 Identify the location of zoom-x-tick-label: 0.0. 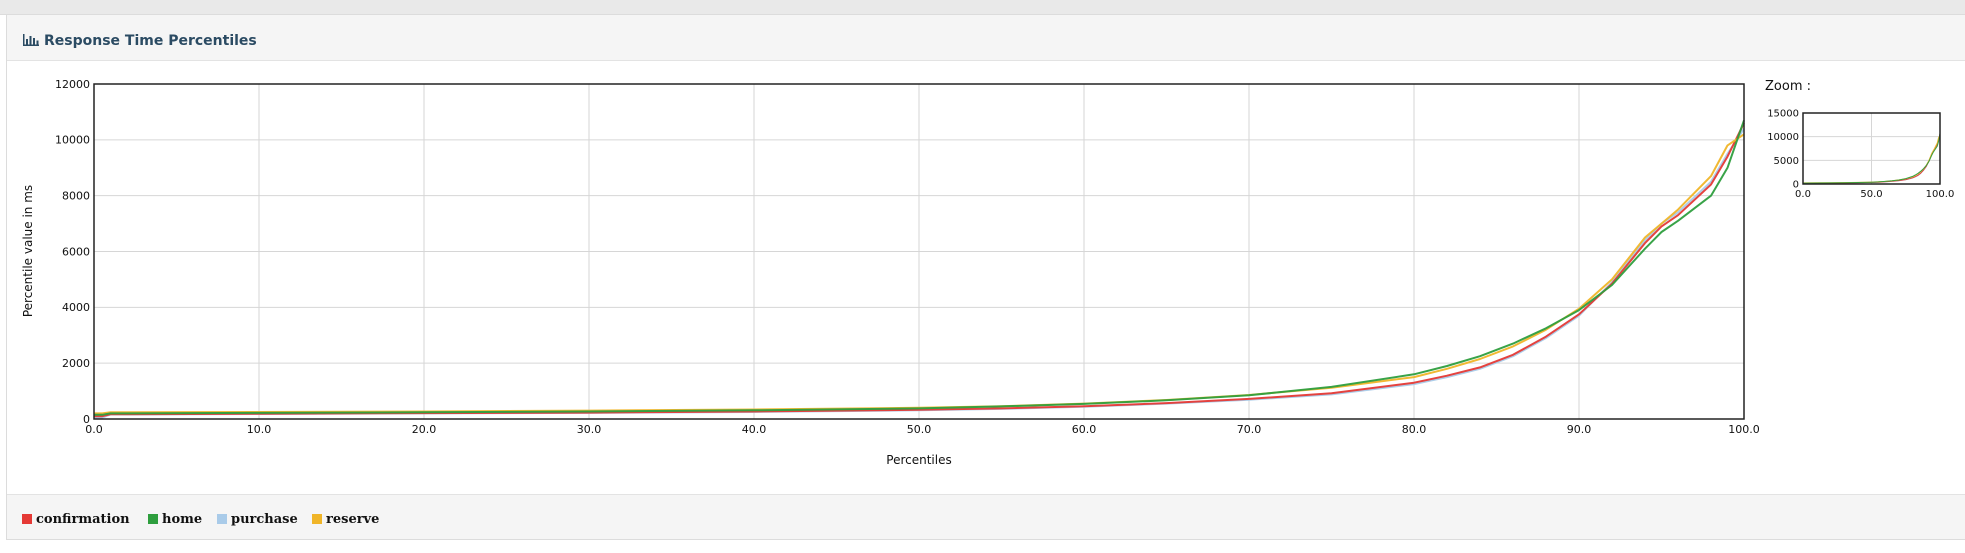
(1803, 194).